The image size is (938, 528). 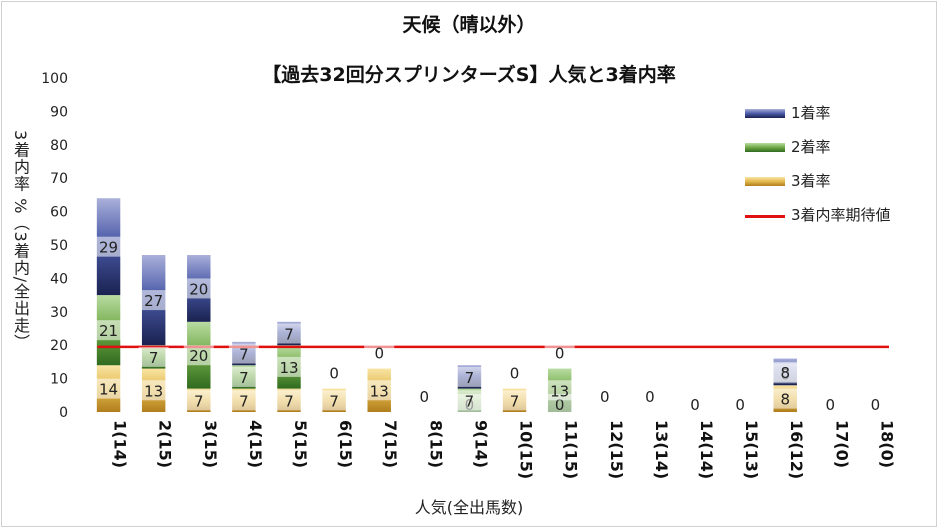 I want to click on value-label-2-7: 0, so click(x=425, y=397).